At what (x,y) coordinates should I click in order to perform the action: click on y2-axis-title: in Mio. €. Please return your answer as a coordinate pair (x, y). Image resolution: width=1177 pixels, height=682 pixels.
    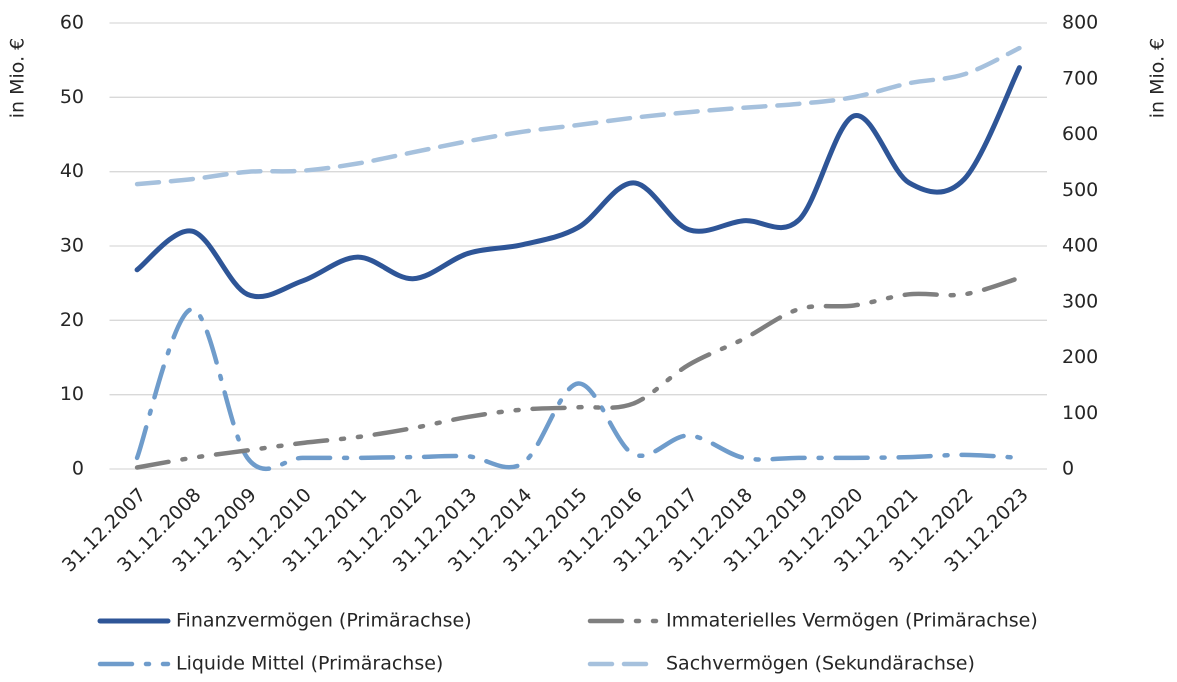
    Looking at the image, I should click on (1158, 78).